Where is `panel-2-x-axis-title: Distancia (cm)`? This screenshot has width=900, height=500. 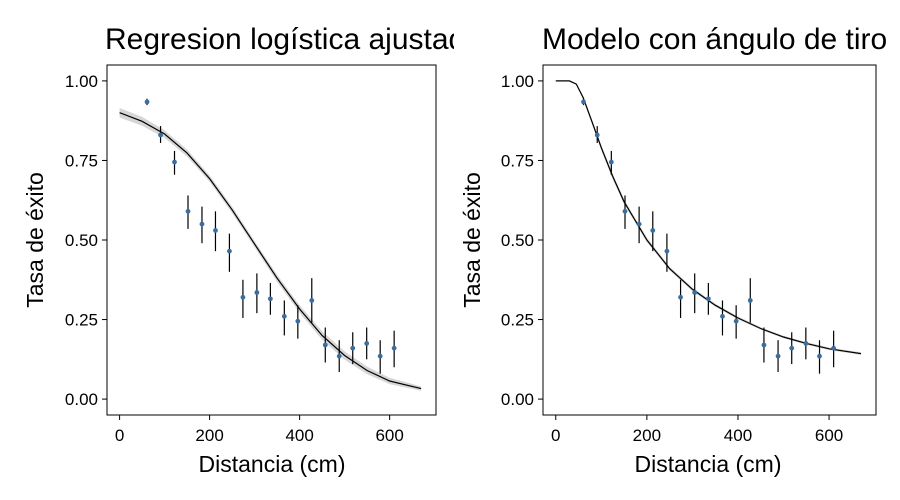 panel-2-x-axis-title: Distancia (cm) is located at coordinates (708, 464).